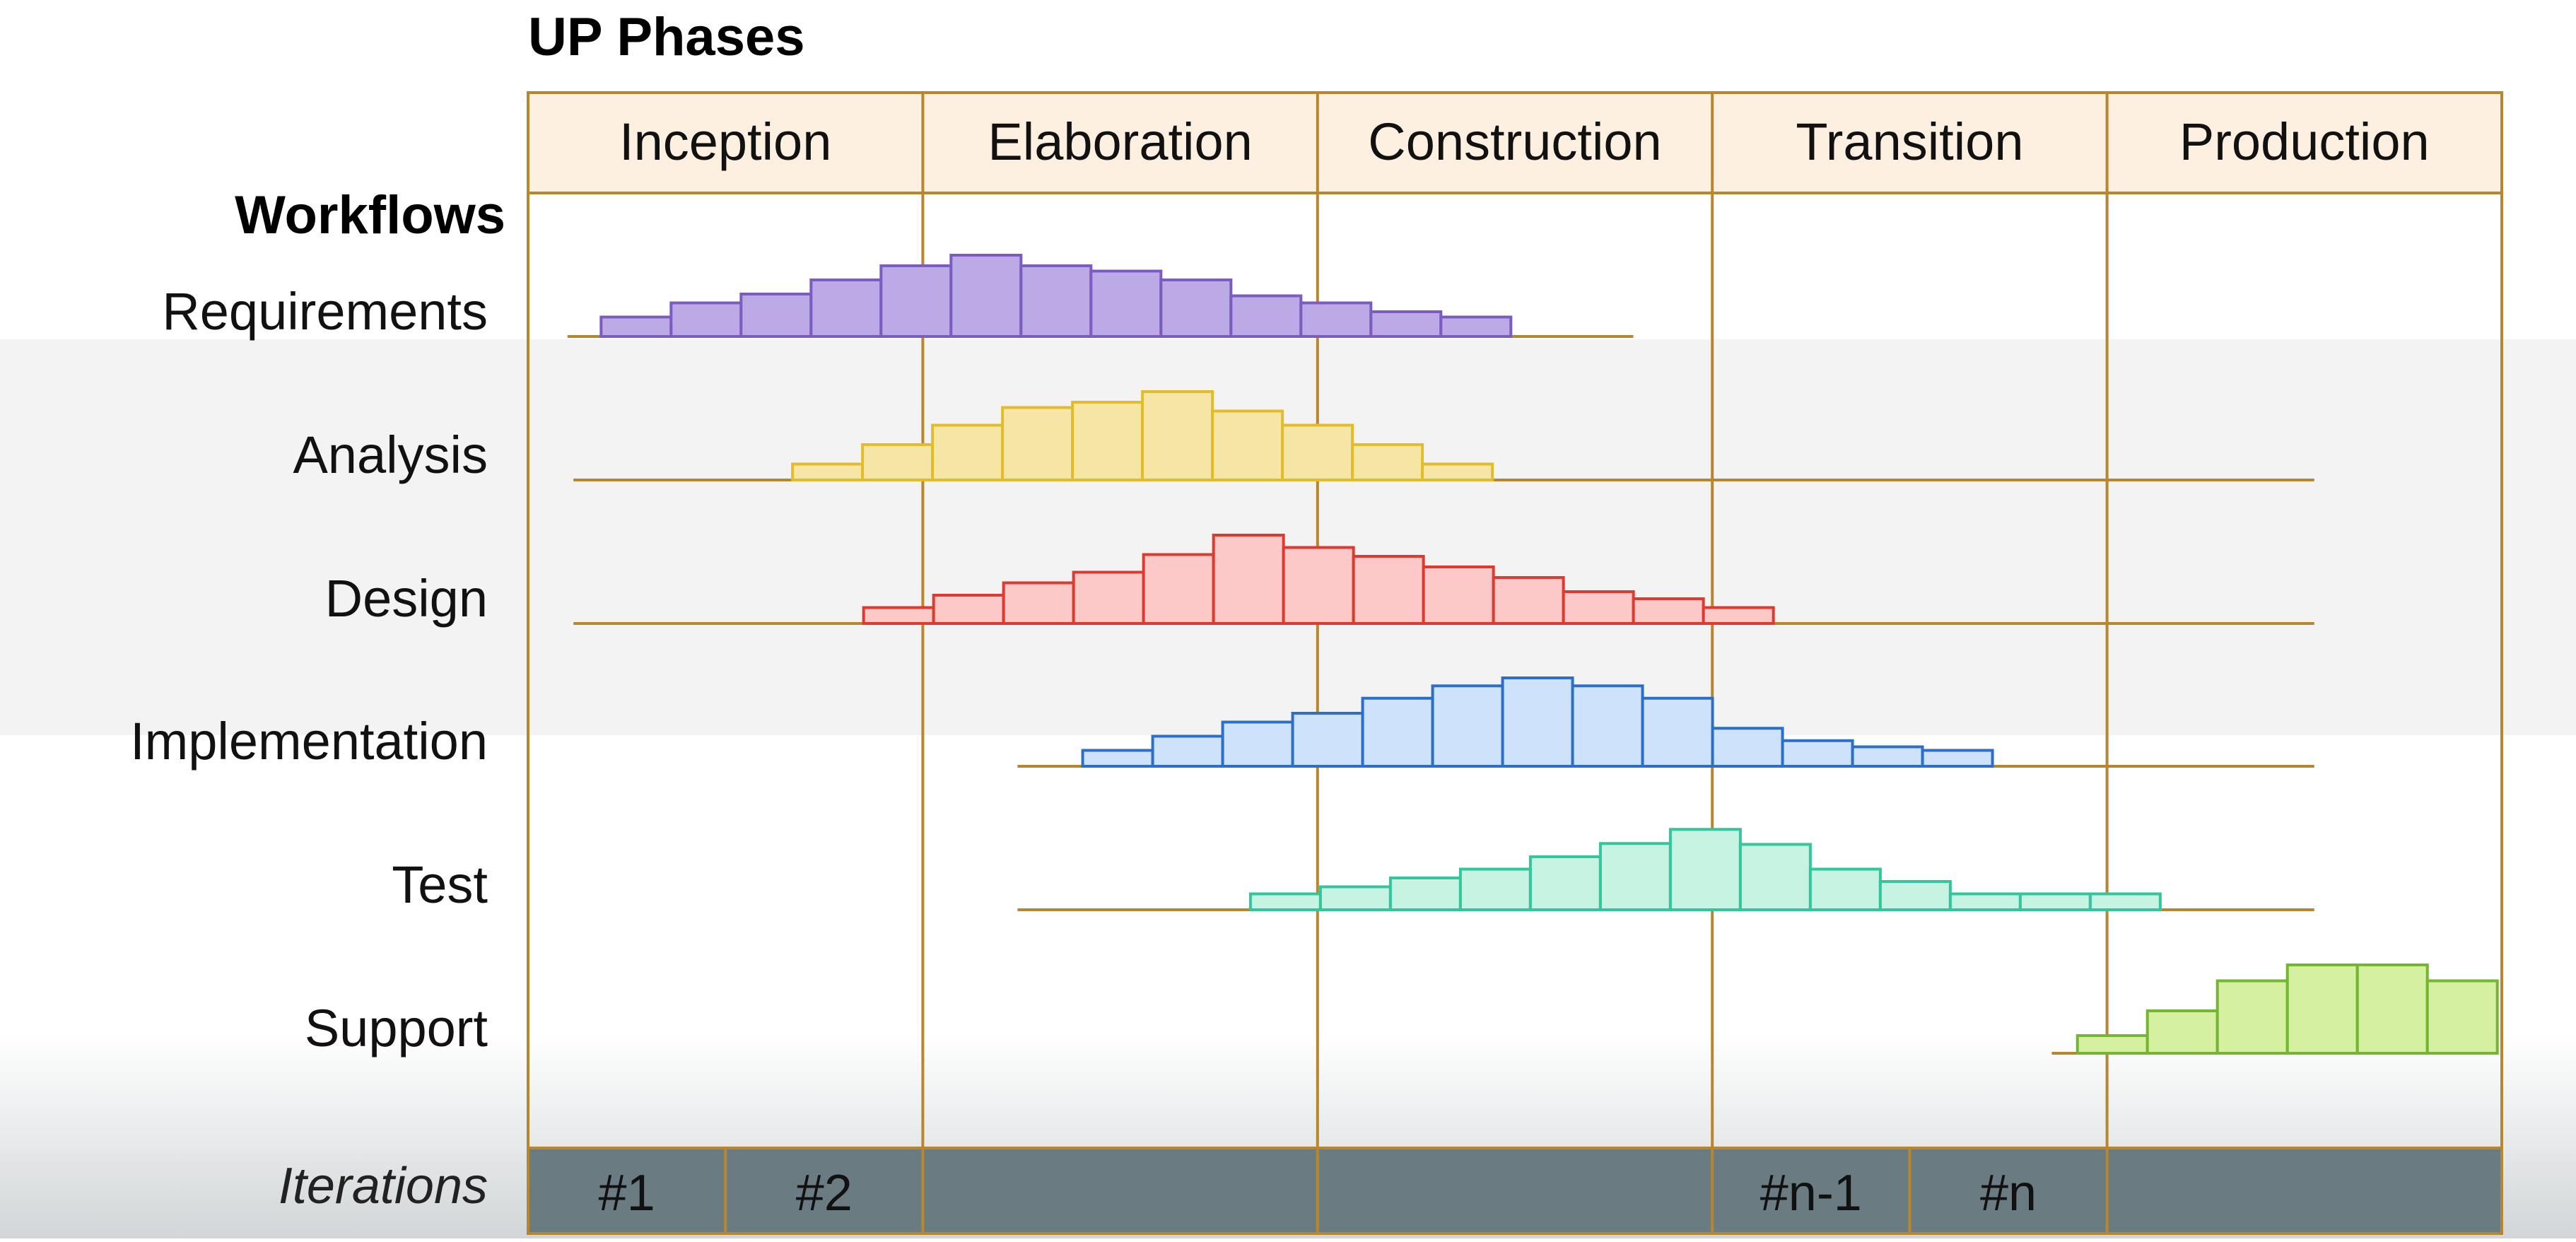 The image size is (2576, 1242). What do you see at coordinates (1100, 296) in the screenshot?
I see `workflow-requirements` at bounding box center [1100, 296].